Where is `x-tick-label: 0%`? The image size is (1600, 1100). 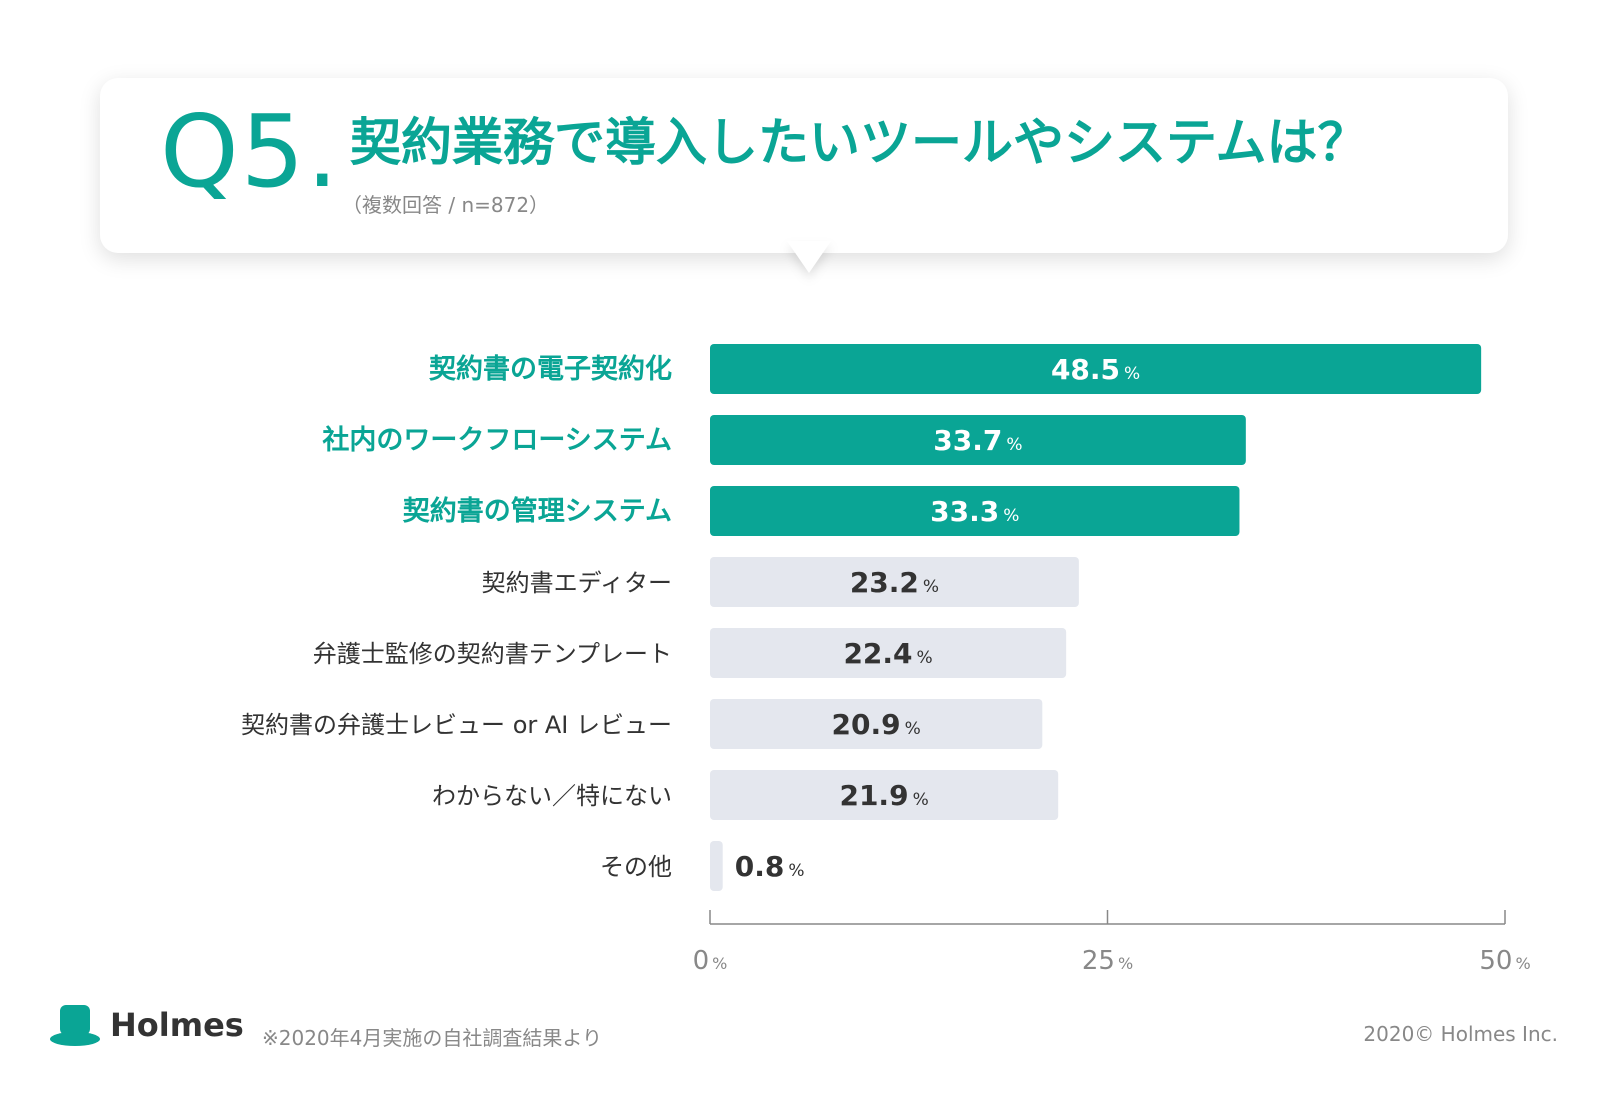
x-tick-label: 0% is located at coordinates (710, 961).